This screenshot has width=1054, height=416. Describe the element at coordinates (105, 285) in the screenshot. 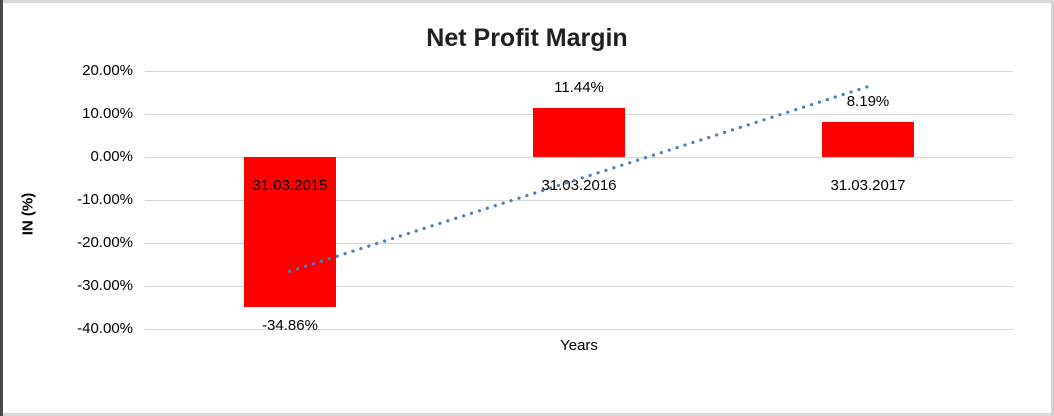

I see `y-axis-tick-label: -30.00%` at that location.